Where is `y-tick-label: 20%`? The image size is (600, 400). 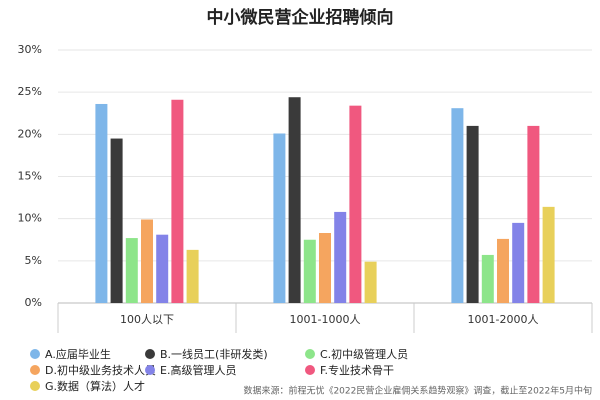
y-tick-label: 20% is located at coordinates (30, 133).